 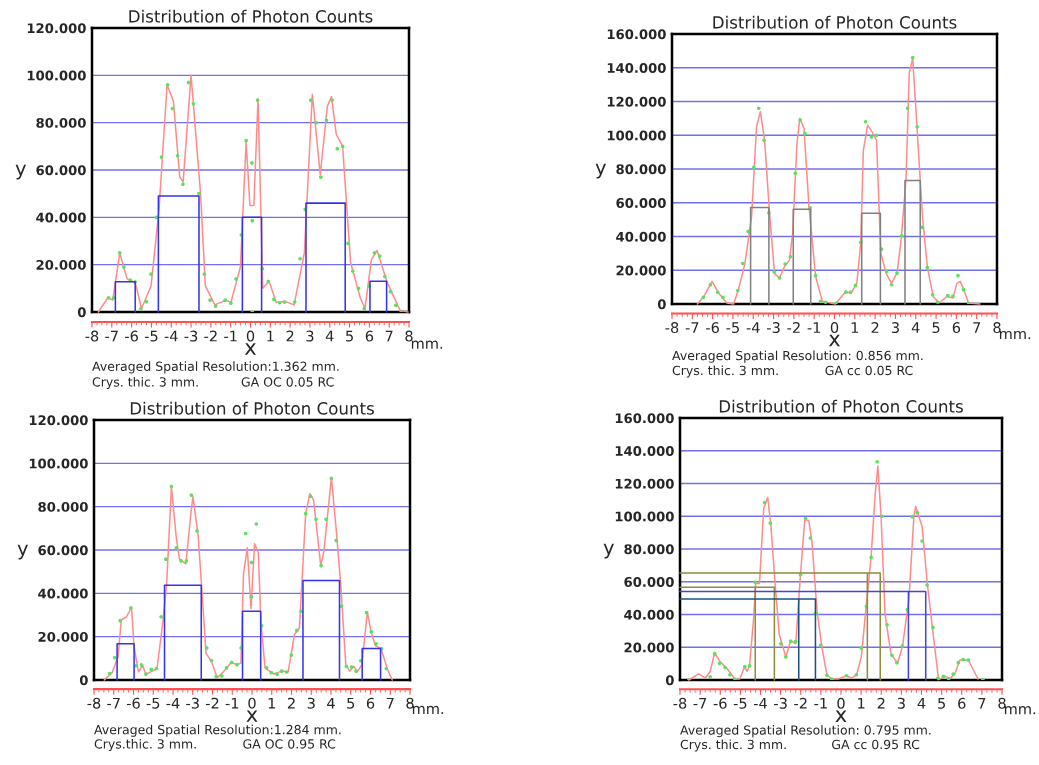 What do you see at coordinates (805, 731) in the screenshot?
I see `text: Averaged Spatial Resolution: 0.795 mm.` at bounding box center [805, 731].